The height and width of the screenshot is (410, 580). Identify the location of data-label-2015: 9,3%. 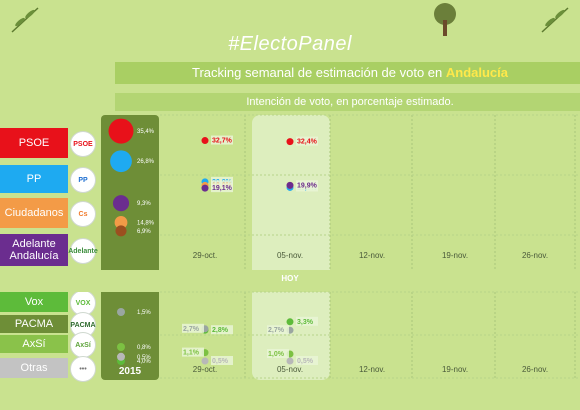
(144, 204).